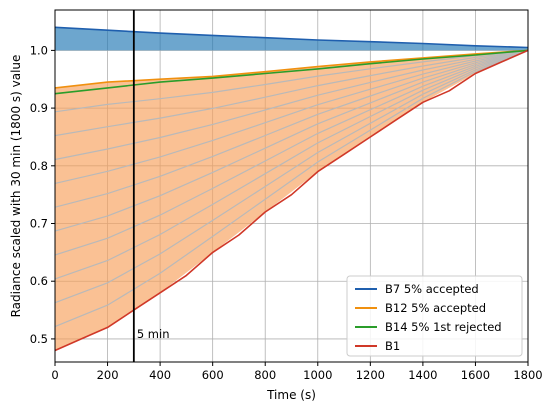 The width and height of the screenshot is (550, 408). Describe the element at coordinates (435, 308) in the screenshot. I see `legend-label: B12 5% accepted` at that location.